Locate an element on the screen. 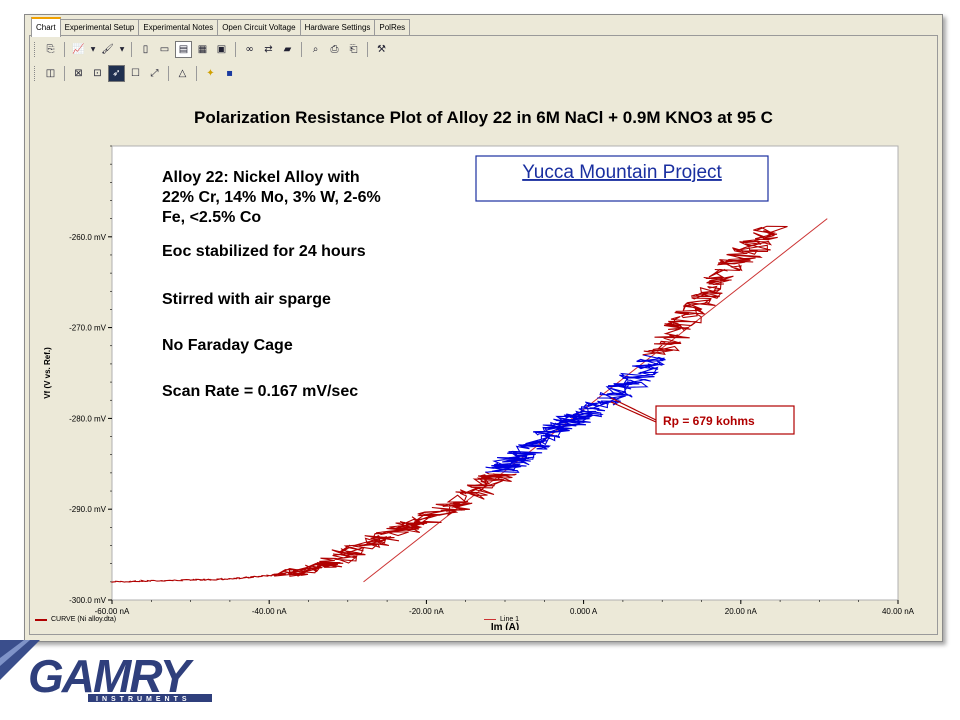  legend-label: CURVE (Ni alloy.dta) is located at coordinates (84, 619).